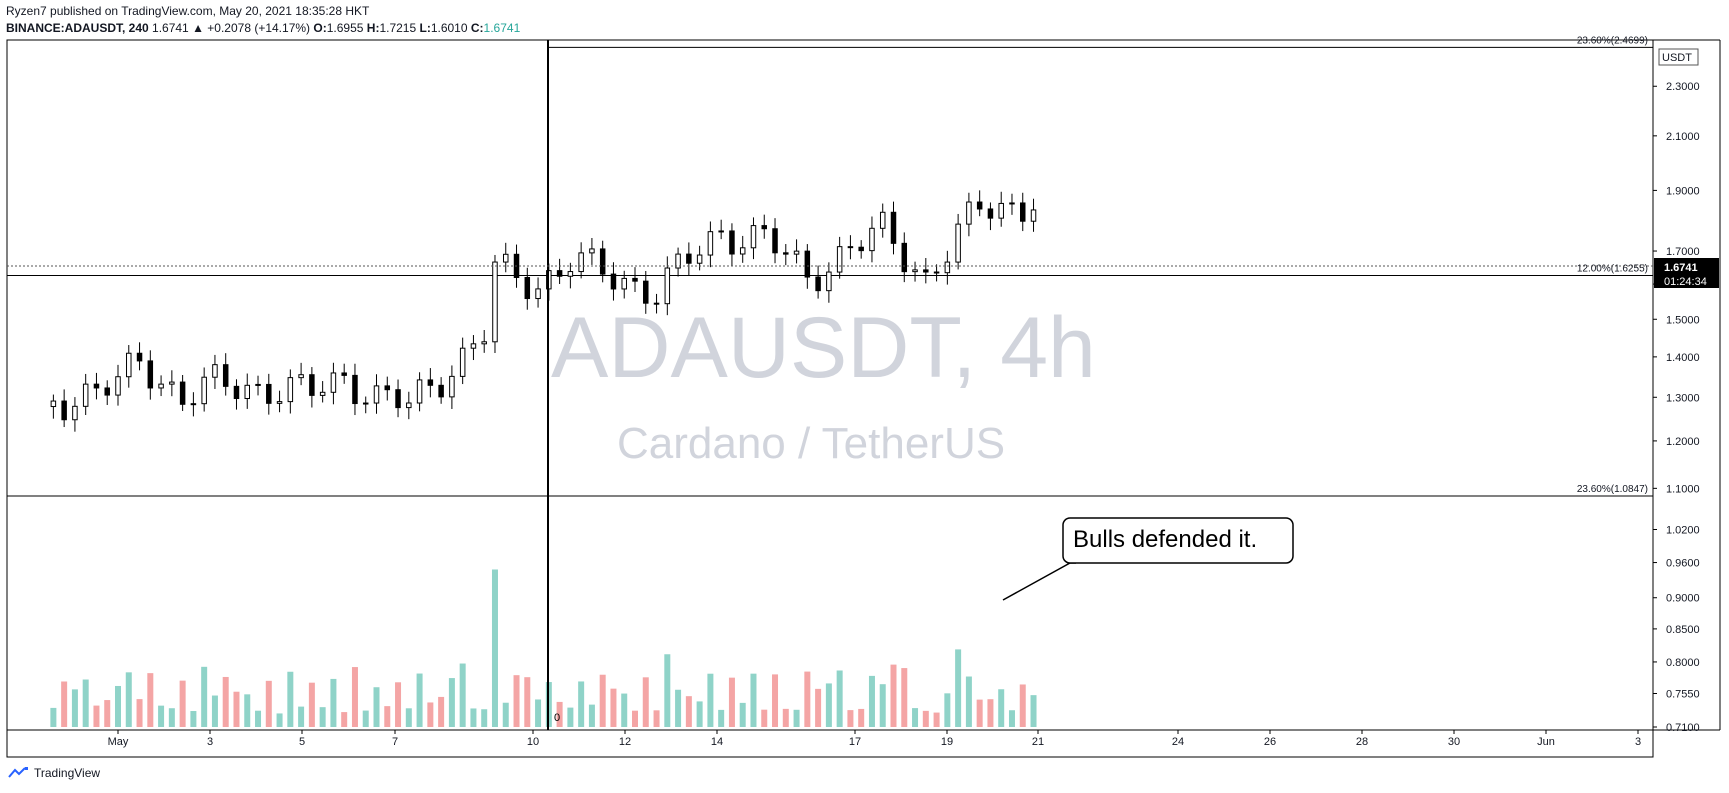 The height and width of the screenshot is (793, 1729). Describe the element at coordinates (874, 739) in the screenshot. I see `time-axis: May 3 5 7 10 12 14 17 19 21 24 26 28 30 Jun 3` at that location.